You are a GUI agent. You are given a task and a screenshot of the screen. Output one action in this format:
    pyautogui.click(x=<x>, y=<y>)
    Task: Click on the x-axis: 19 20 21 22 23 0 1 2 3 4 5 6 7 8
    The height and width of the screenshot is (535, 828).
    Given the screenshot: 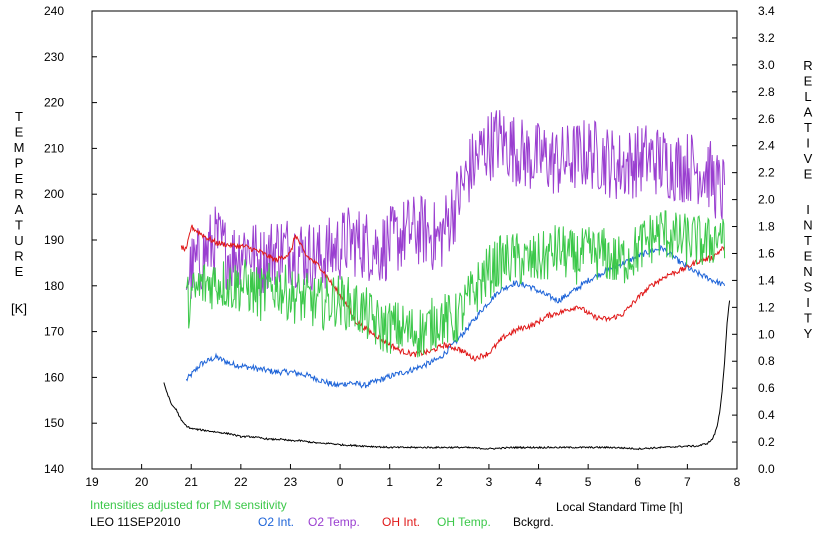 What is the action you would take?
    pyautogui.click(x=413, y=476)
    